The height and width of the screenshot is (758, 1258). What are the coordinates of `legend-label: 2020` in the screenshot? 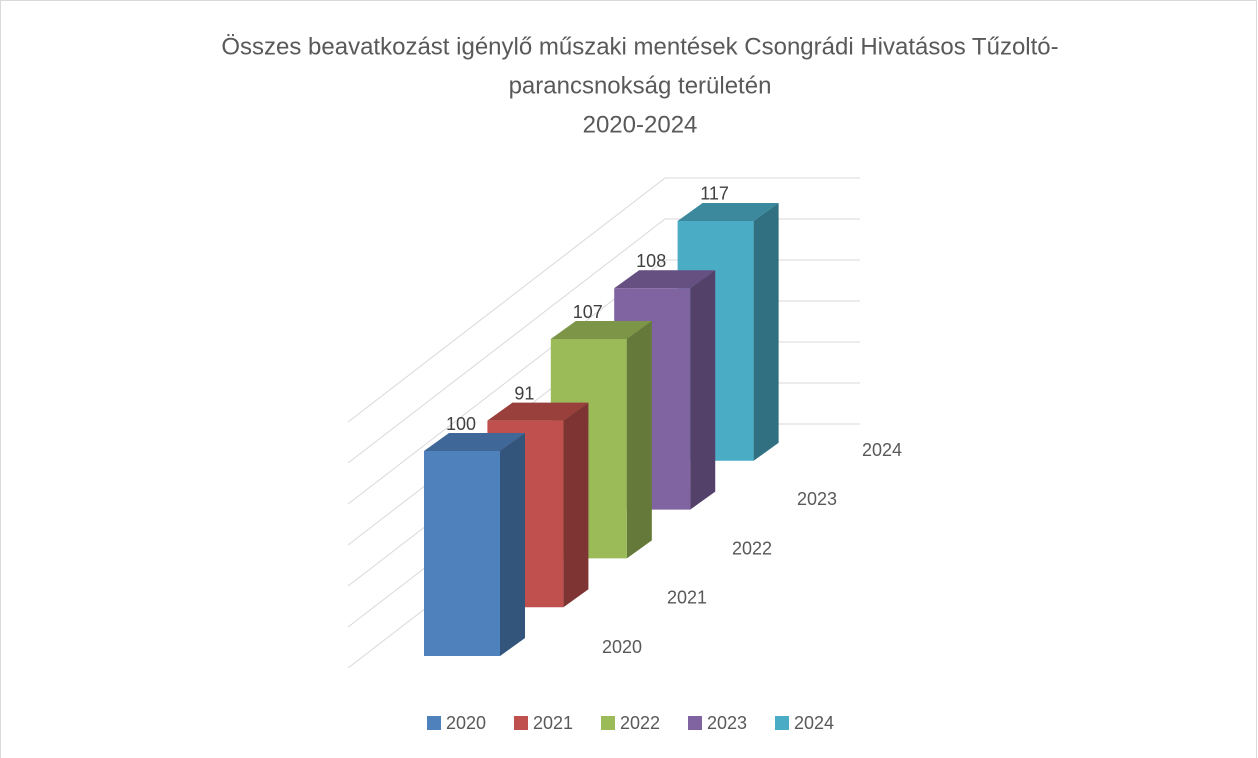 It's located at (466, 723).